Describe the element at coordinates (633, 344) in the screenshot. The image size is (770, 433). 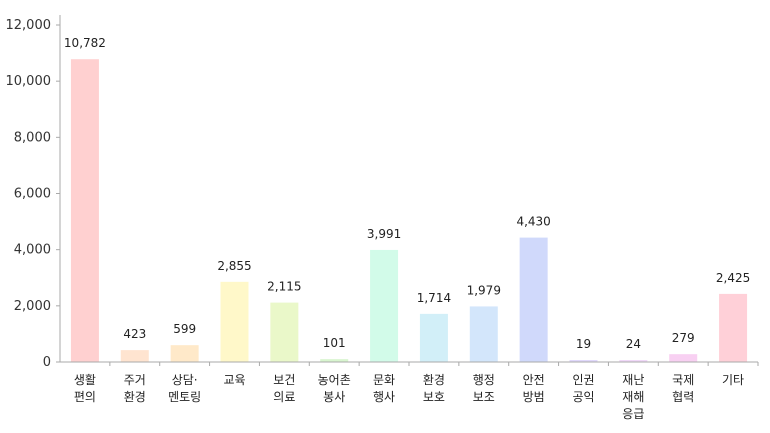
I see `data-label: 24` at that location.